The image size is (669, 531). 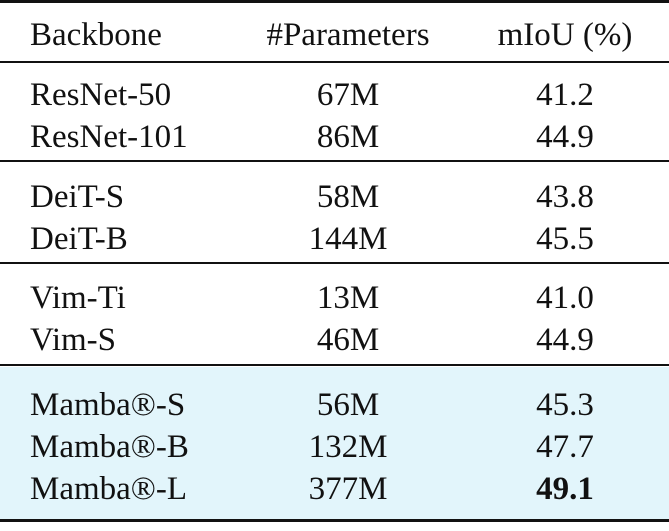 I want to click on table-cell: 46M, so click(x=348, y=340).